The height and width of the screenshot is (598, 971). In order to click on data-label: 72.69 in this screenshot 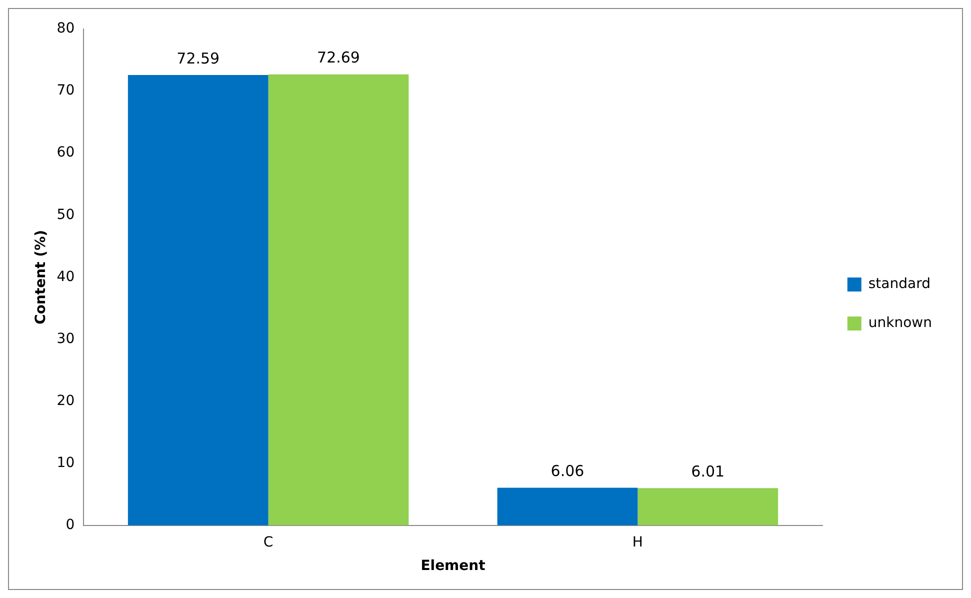, I will do `click(338, 57)`.